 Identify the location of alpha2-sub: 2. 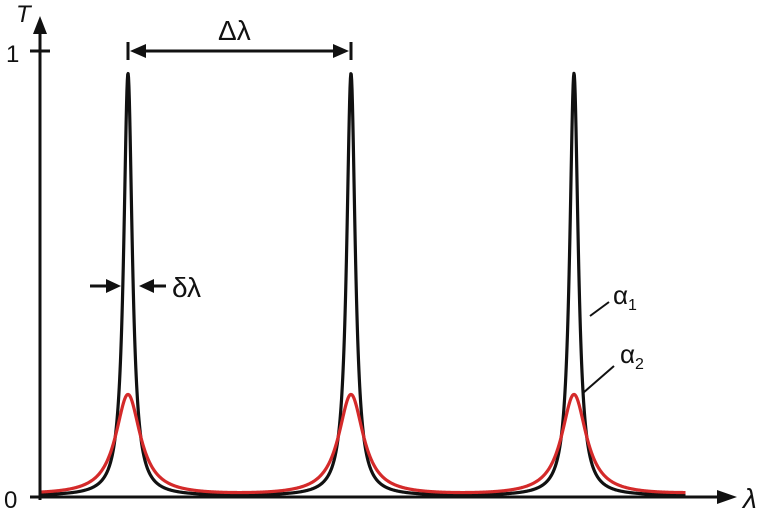
(639, 364).